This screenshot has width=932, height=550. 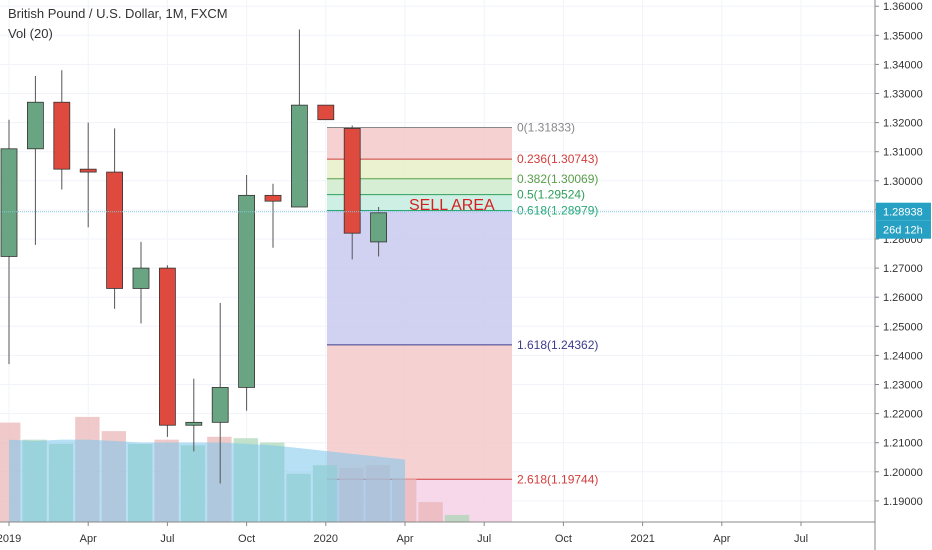 What do you see at coordinates (903, 415) in the screenshot?
I see `price-tick-label: 1.22000` at bounding box center [903, 415].